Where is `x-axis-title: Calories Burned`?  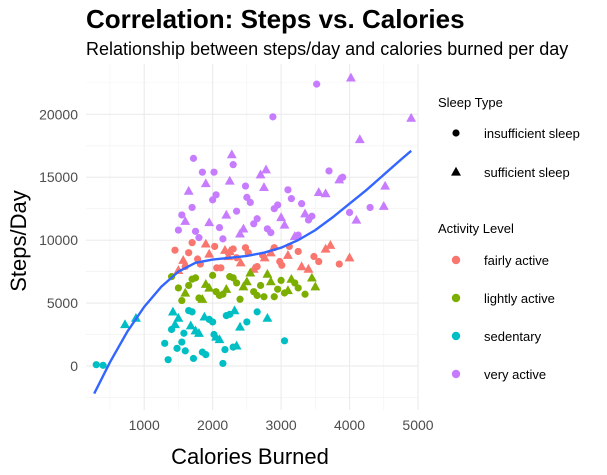
x-axis-title: Calories Burned is located at coordinates (250, 456).